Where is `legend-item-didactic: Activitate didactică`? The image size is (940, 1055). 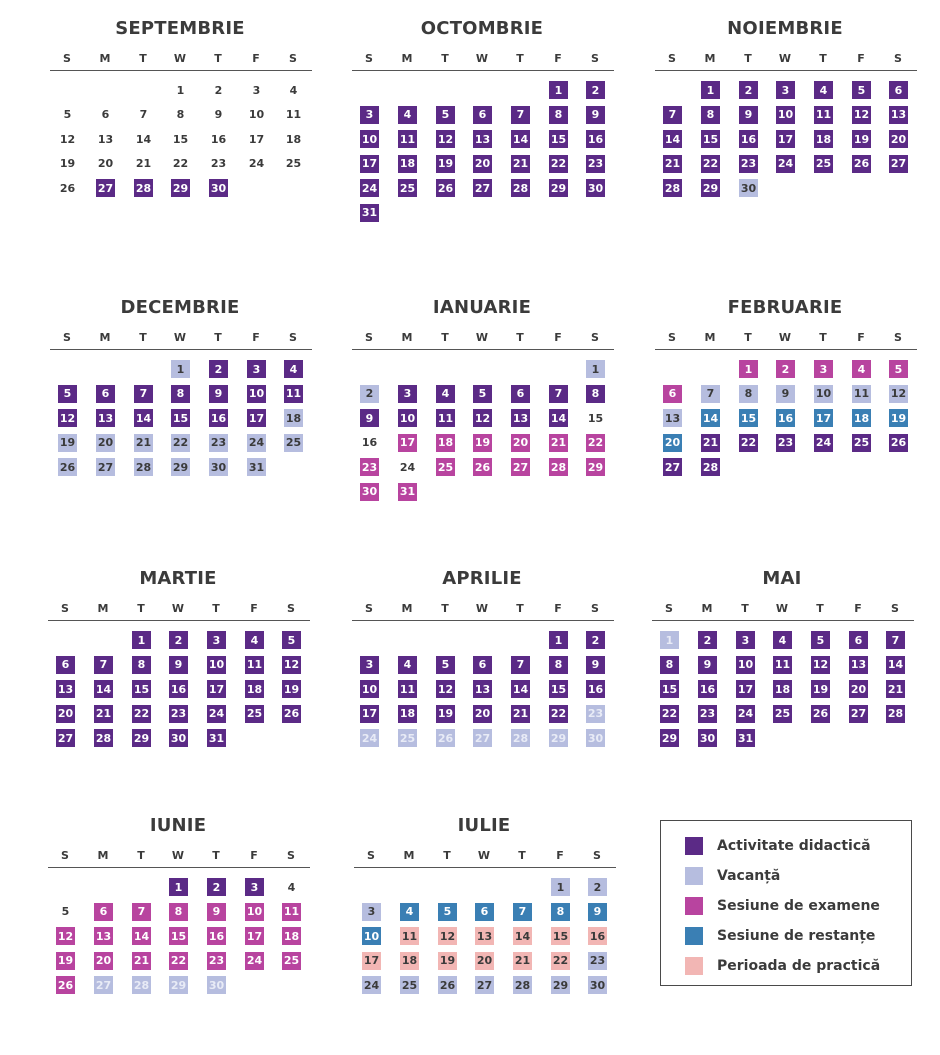
legend-item-didactic: Activitate didactică is located at coordinates (778, 846).